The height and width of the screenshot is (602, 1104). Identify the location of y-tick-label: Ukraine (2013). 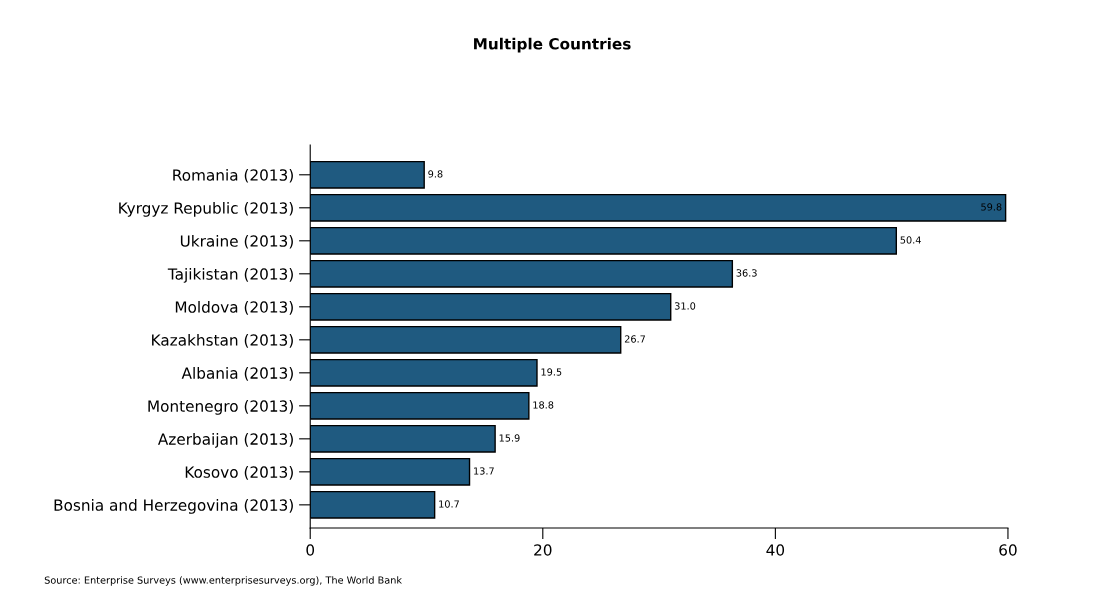
(236, 242).